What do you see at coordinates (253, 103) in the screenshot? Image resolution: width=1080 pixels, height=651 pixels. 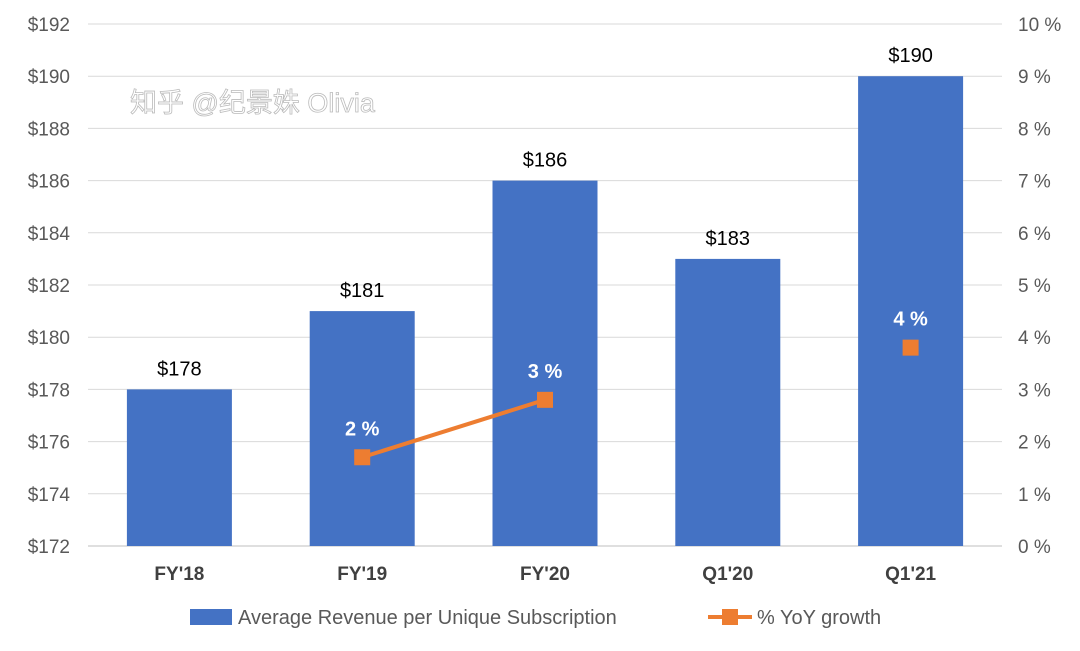 I see `watermark: 知乎 @纪景姝 Olivia` at bounding box center [253, 103].